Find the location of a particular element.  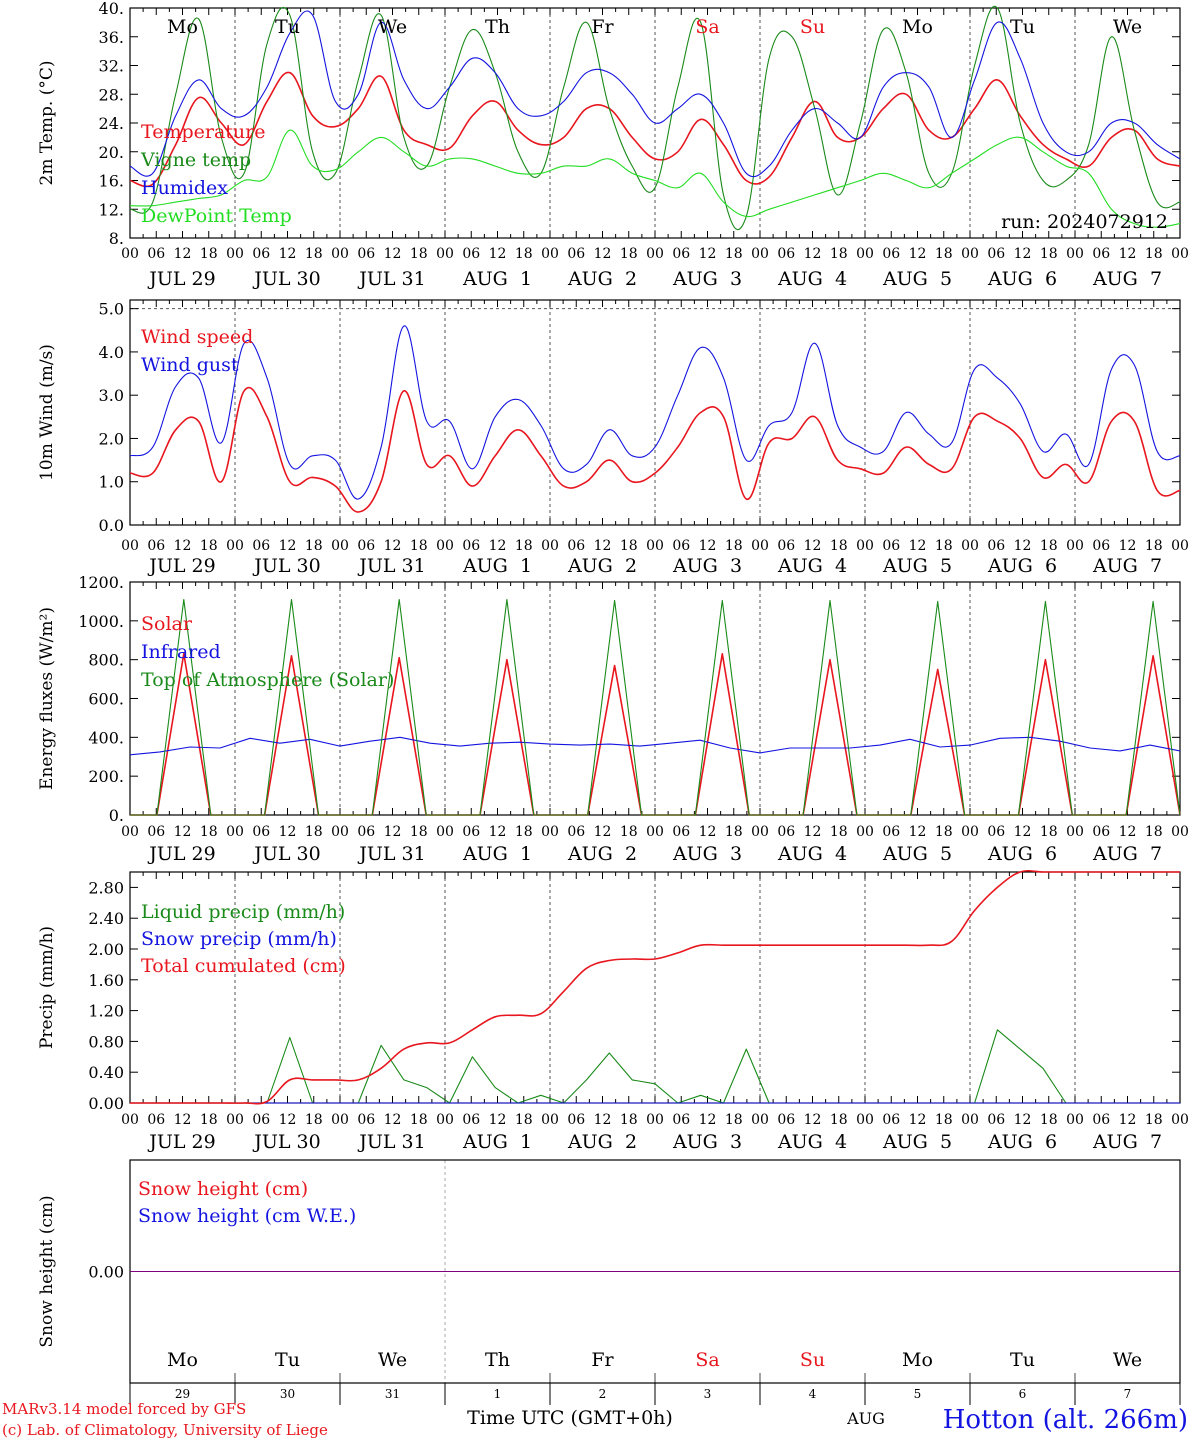

timeline-daynum: 1 is located at coordinates (498, 1394).